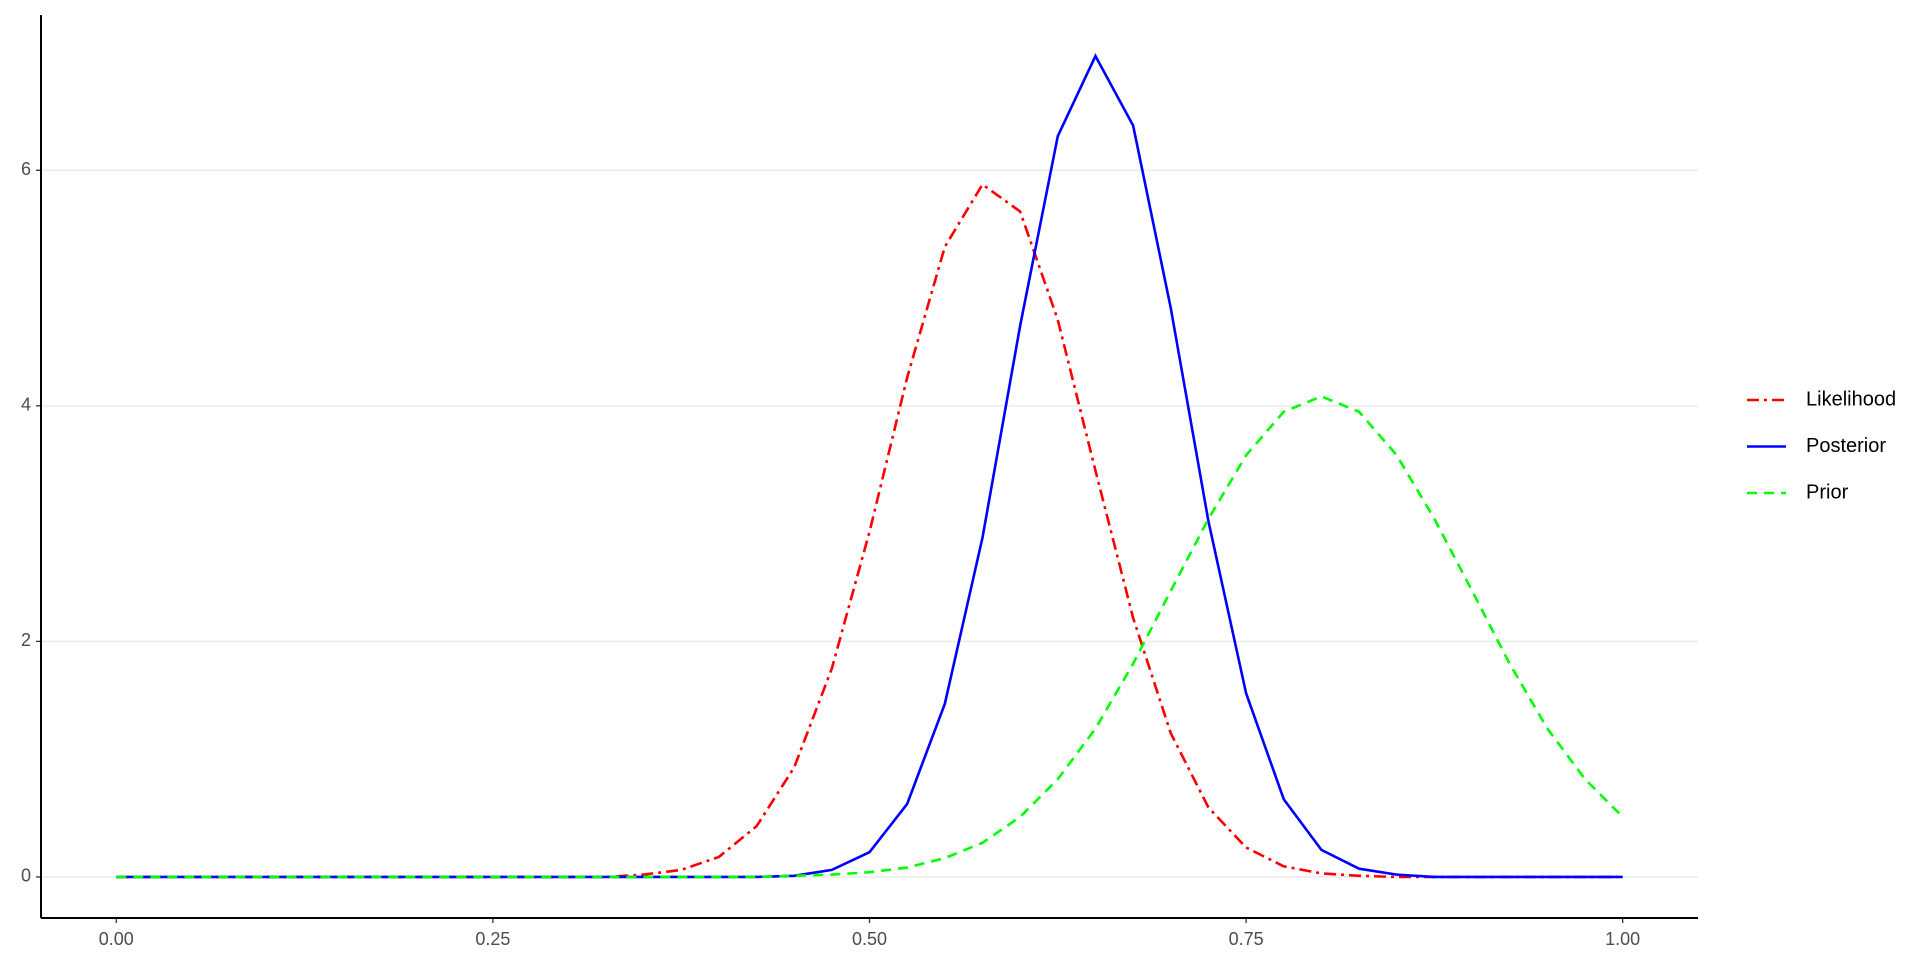 The width and height of the screenshot is (1920, 965). What do you see at coordinates (26, 169) in the screenshot?
I see `y-tick-label: 6` at bounding box center [26, 169].